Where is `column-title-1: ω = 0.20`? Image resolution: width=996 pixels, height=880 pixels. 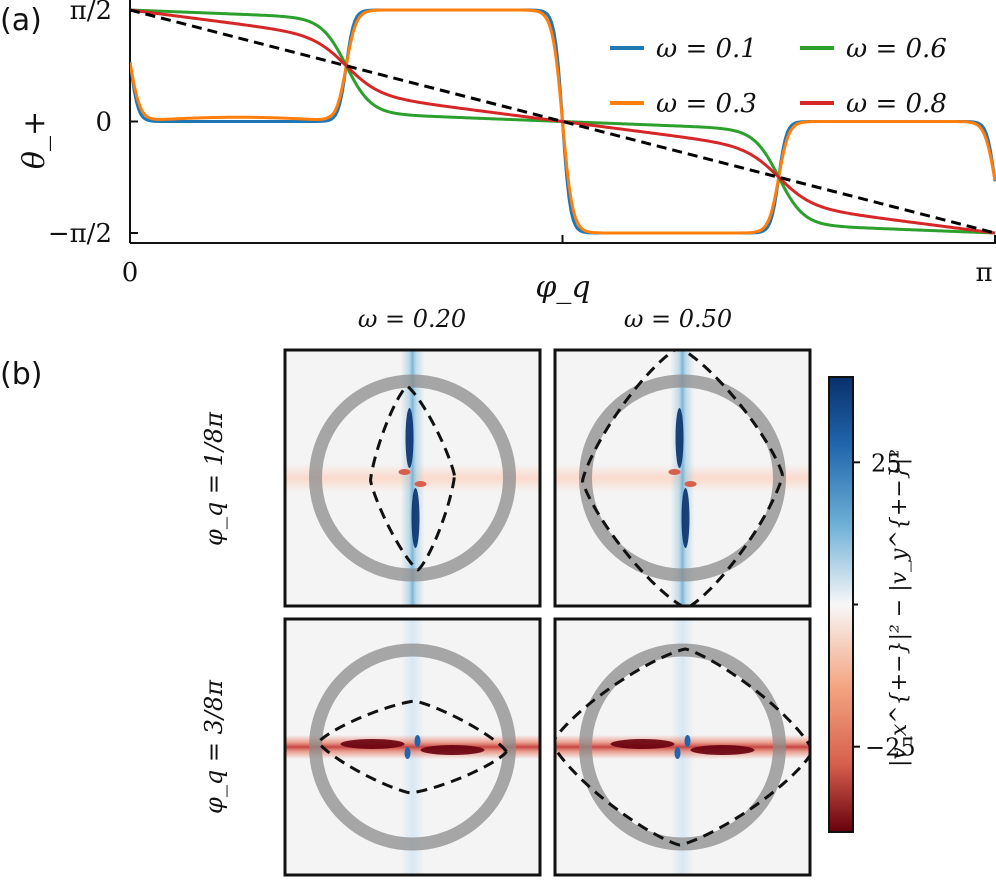
column-title-1: ω = 0.20 is located at coordinates (412, 319).